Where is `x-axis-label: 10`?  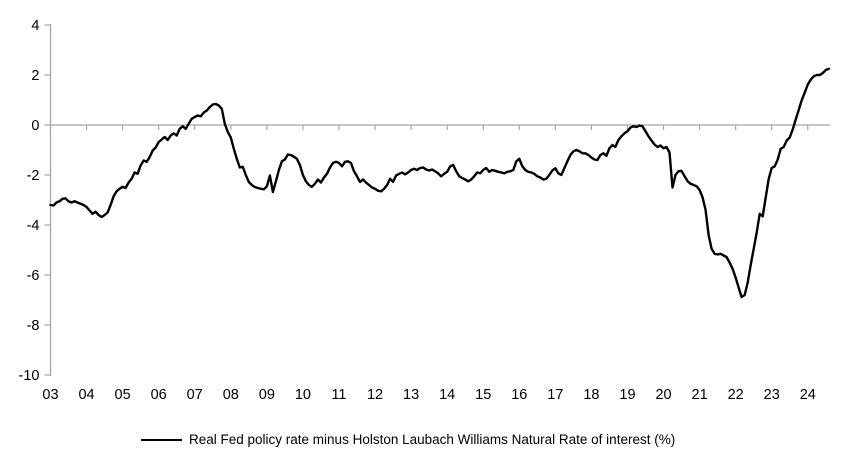 x-axis-label: 10 is located at coordinates (303, 395).